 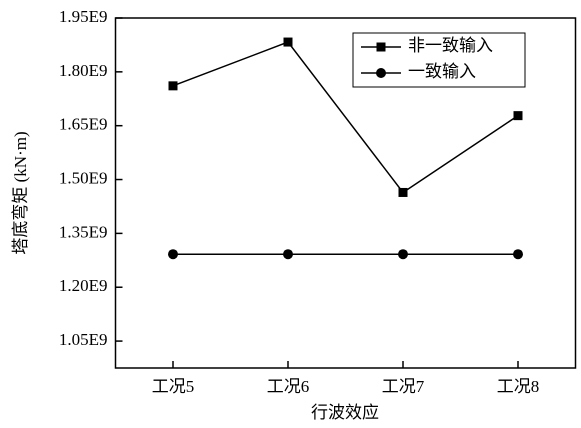 I want to click on y-tick-label: 1.80E9, so click(x=83, y=70).